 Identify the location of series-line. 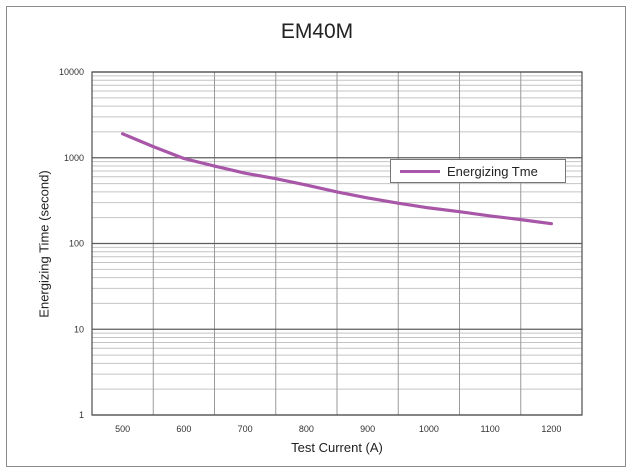
(337, 179).